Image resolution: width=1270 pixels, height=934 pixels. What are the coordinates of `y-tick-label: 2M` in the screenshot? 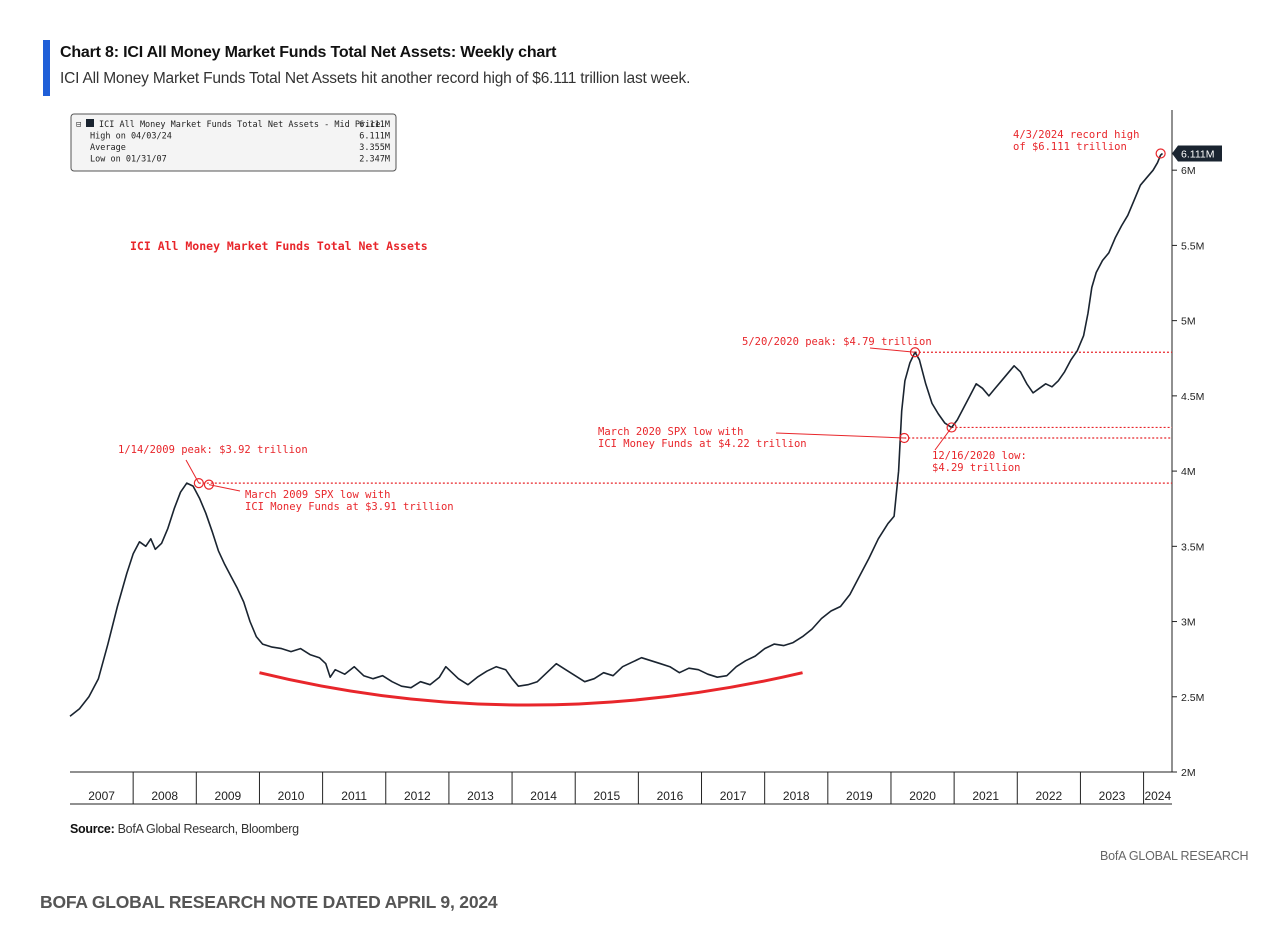 It's located at (1188, 773).